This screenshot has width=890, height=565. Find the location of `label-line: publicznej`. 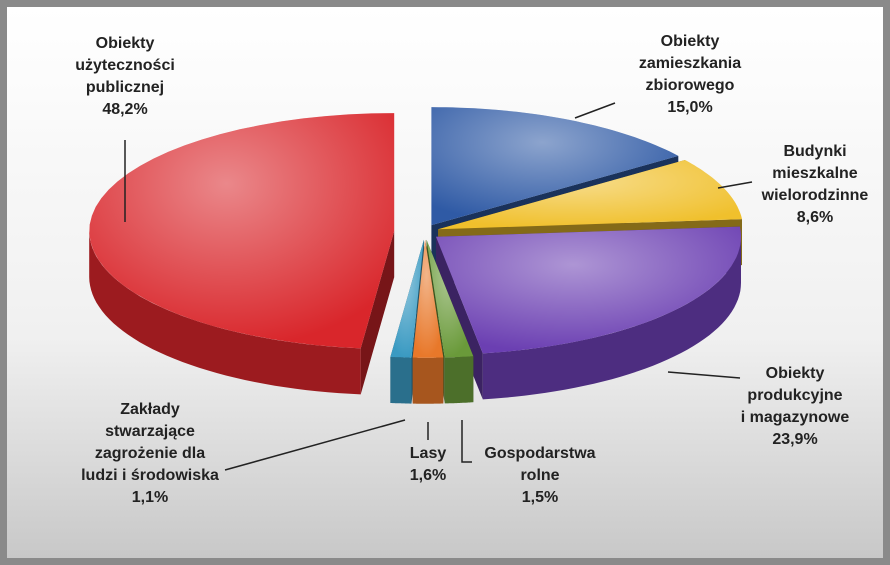

label-line: publicznej is located at coordinates (125, 87).